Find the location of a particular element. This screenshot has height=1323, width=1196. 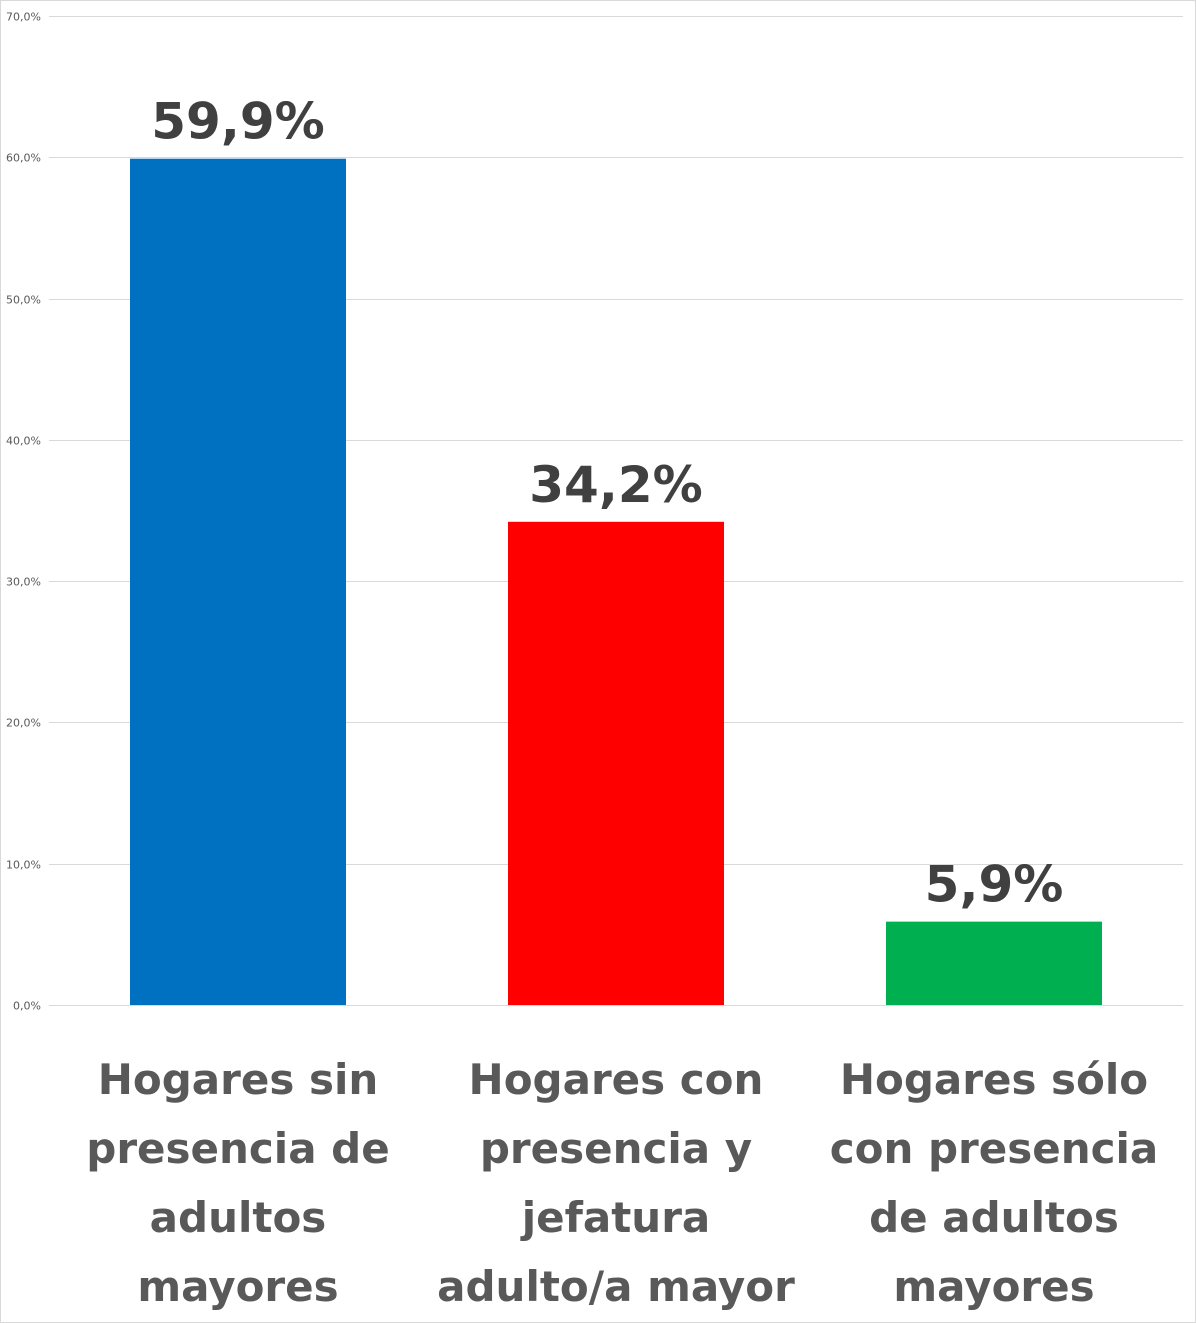

y-tick-label: 30,0% is located at coordinates (23, 582).